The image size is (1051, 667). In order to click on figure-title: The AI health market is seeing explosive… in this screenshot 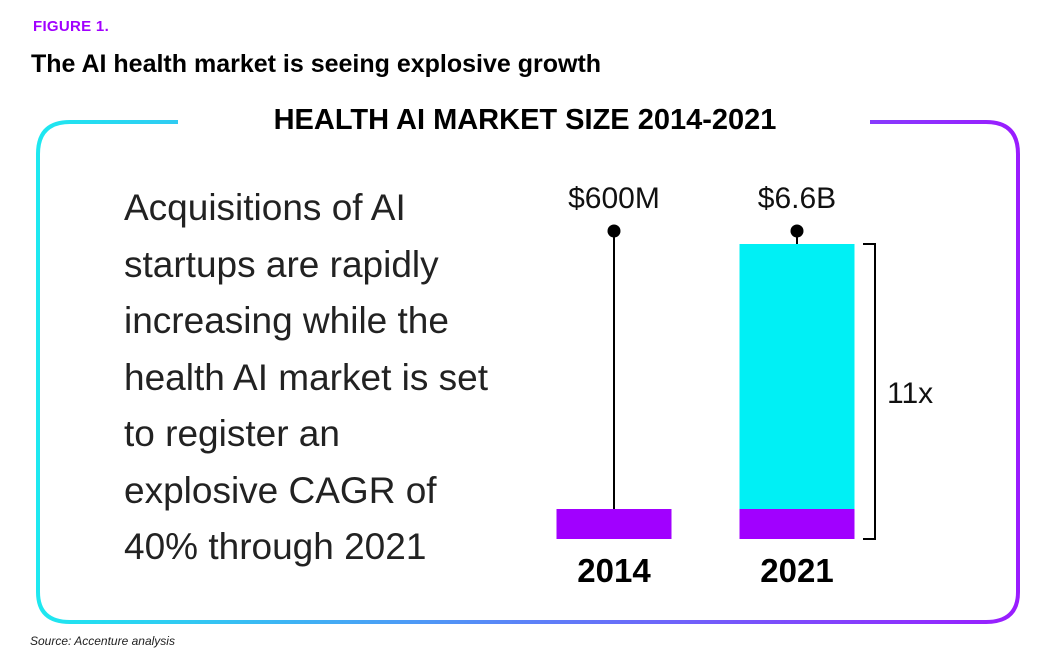, I will do `click(316, 64)`.